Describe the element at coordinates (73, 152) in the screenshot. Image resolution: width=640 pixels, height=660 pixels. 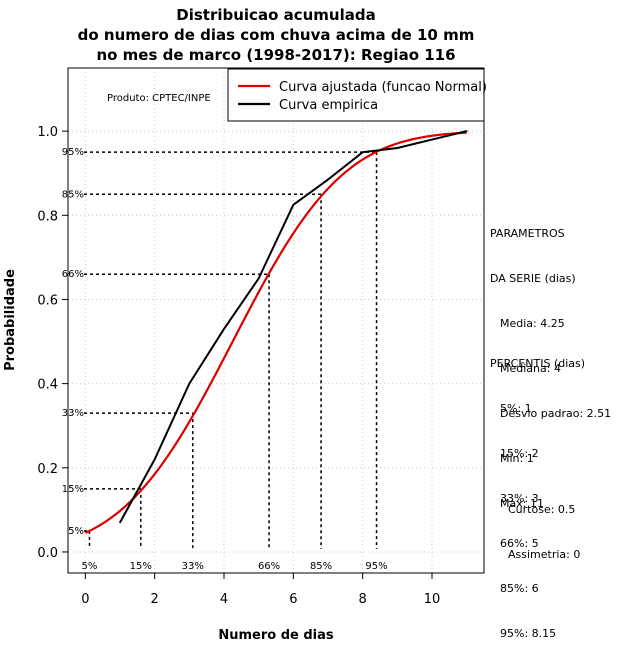
I see `percentile-label-y-5: 95%` at that location.